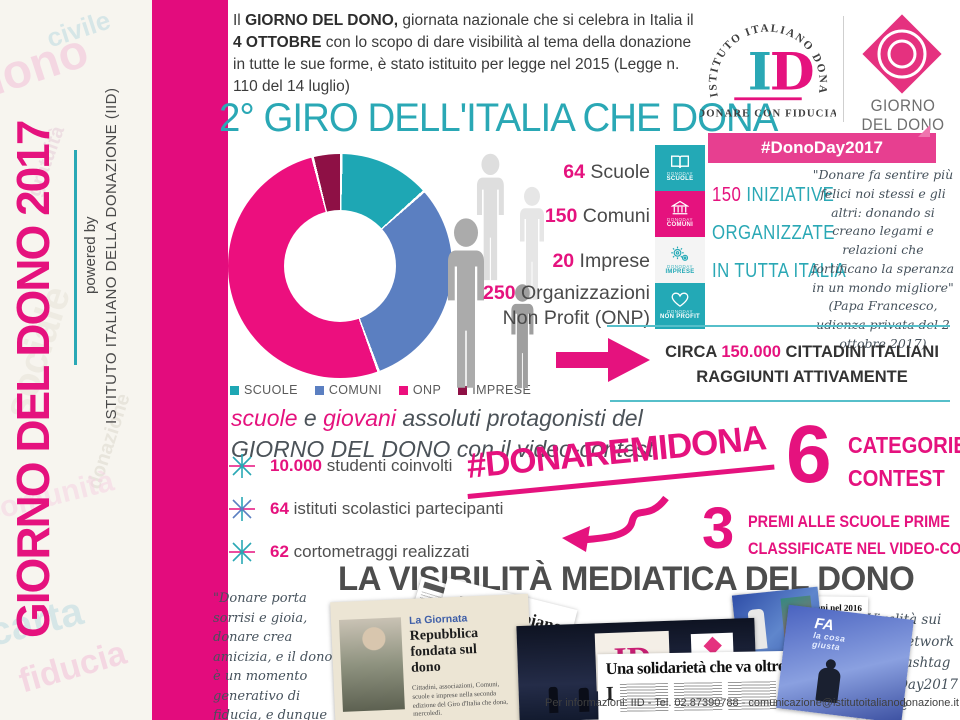 The height and width of the screenshot is (720, 960). I want to click on mattarella-photo, so click(371, 664).